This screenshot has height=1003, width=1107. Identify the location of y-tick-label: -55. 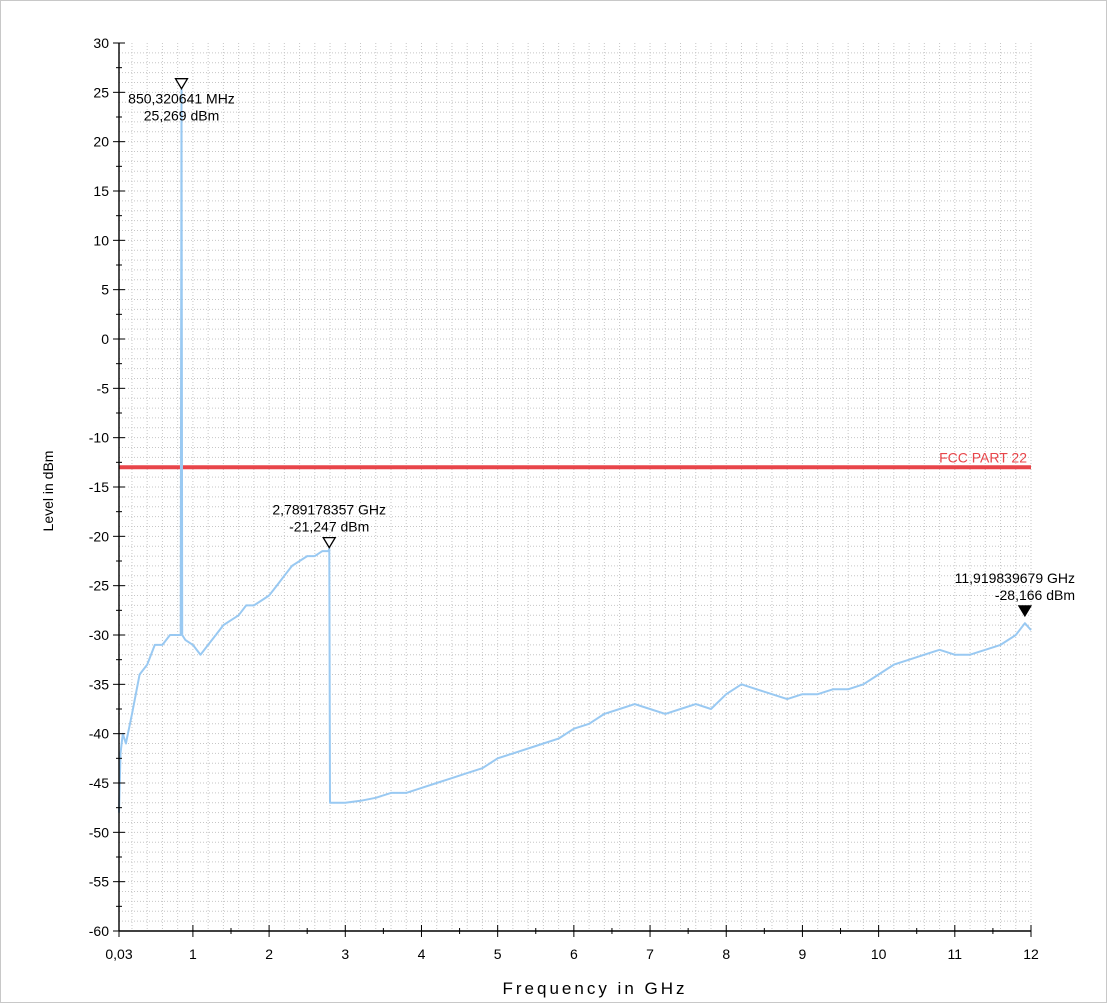
(99, 882).